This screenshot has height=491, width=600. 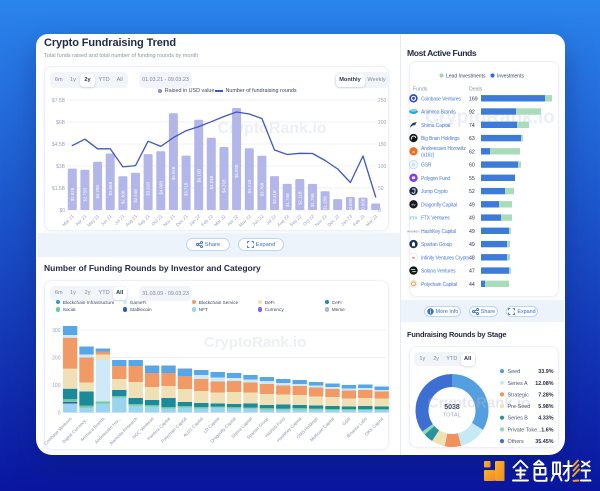 I want to click on svg-text: Spartan Group, so click(x=436, y=245).